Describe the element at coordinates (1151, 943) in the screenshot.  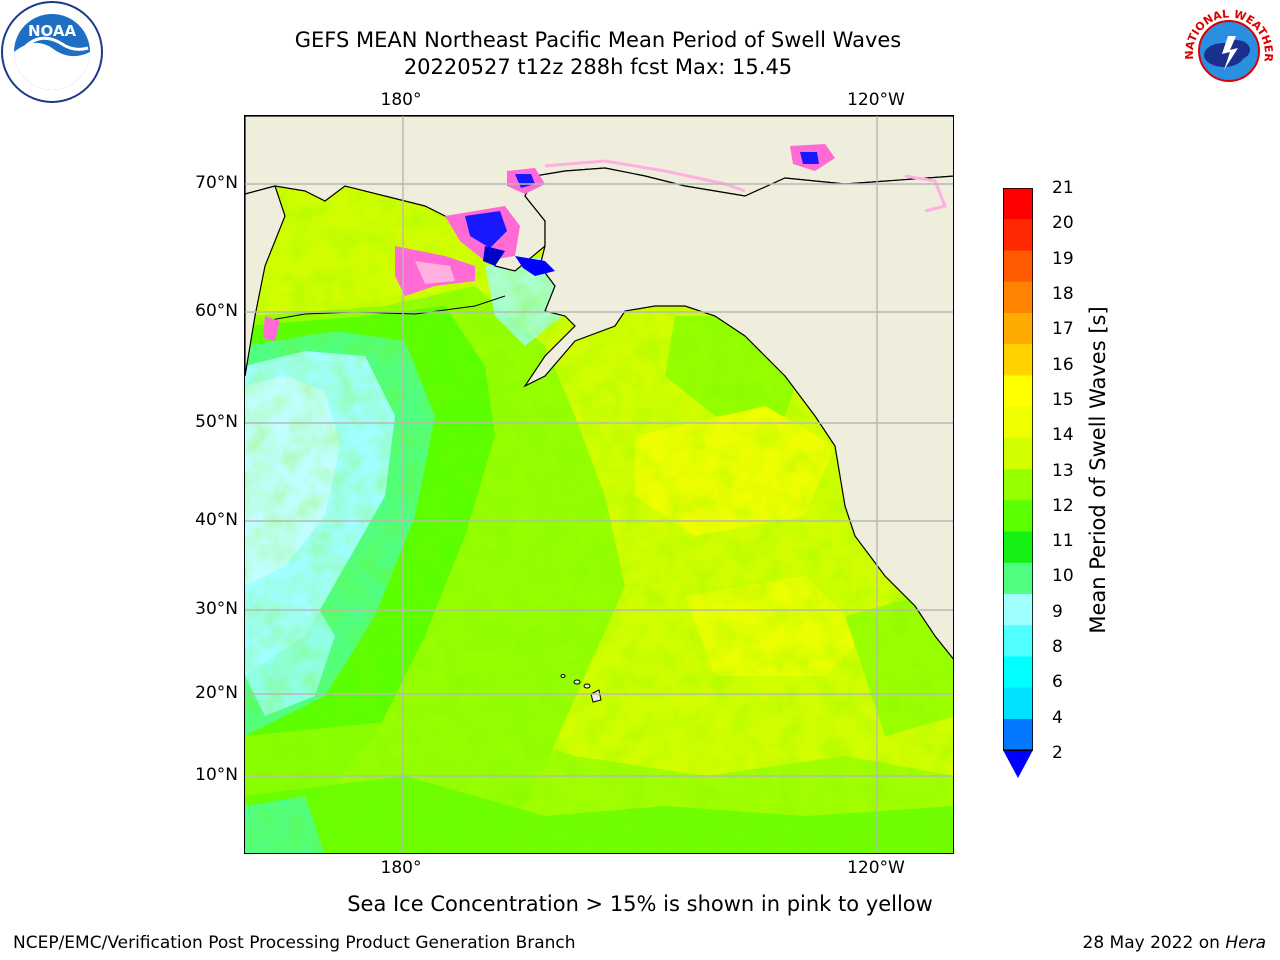
I see `footer-date-text: 28 May 2022 on` at that location.